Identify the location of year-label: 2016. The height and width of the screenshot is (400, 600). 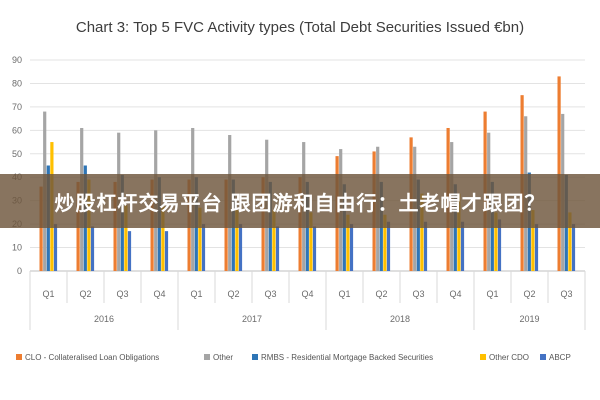
(104, 319).